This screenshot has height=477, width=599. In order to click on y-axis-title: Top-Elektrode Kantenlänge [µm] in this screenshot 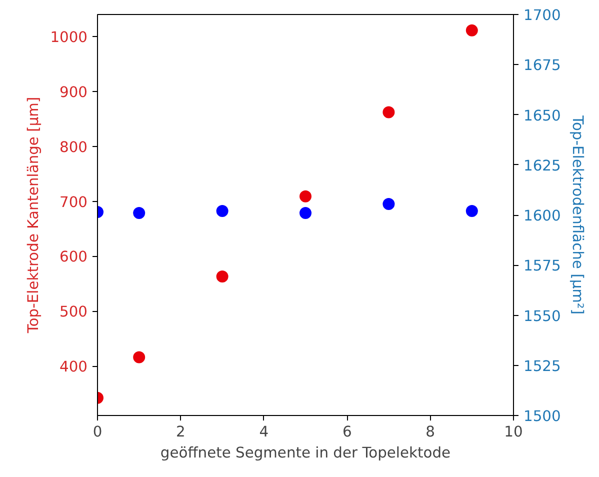, I will do `click(33, 215)`.